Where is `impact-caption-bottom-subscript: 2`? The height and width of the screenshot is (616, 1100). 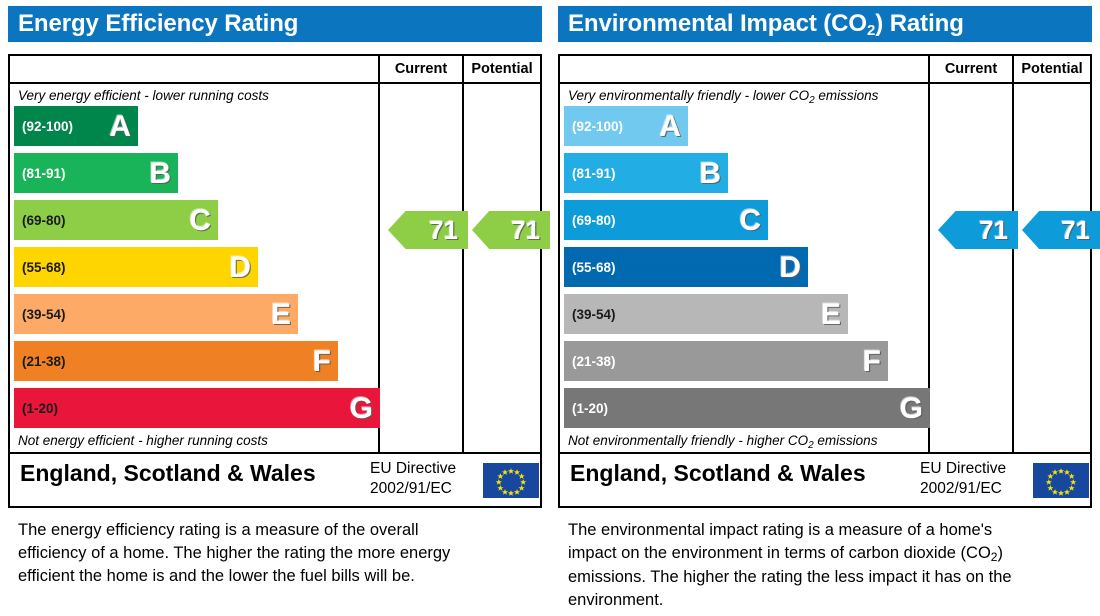
impact-caption-bottom-subscript: 2 is located at coordinates (811, 445).